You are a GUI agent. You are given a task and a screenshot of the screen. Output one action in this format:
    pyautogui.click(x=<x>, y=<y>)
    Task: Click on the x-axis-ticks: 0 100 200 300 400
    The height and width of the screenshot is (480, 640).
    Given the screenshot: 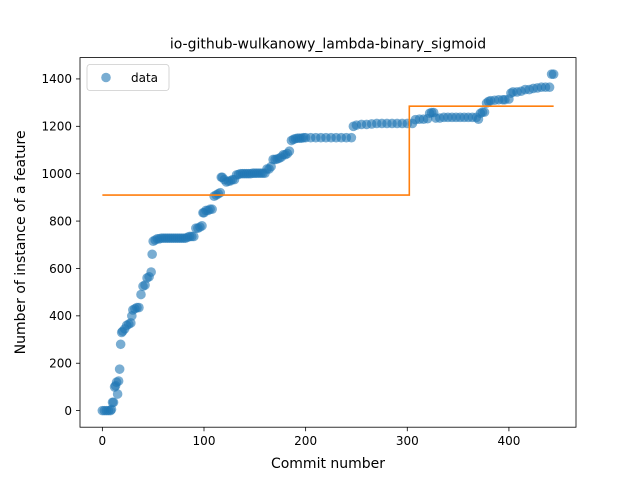 What is the action you would take?
    pyautogui.click(x=309, y=437)
    